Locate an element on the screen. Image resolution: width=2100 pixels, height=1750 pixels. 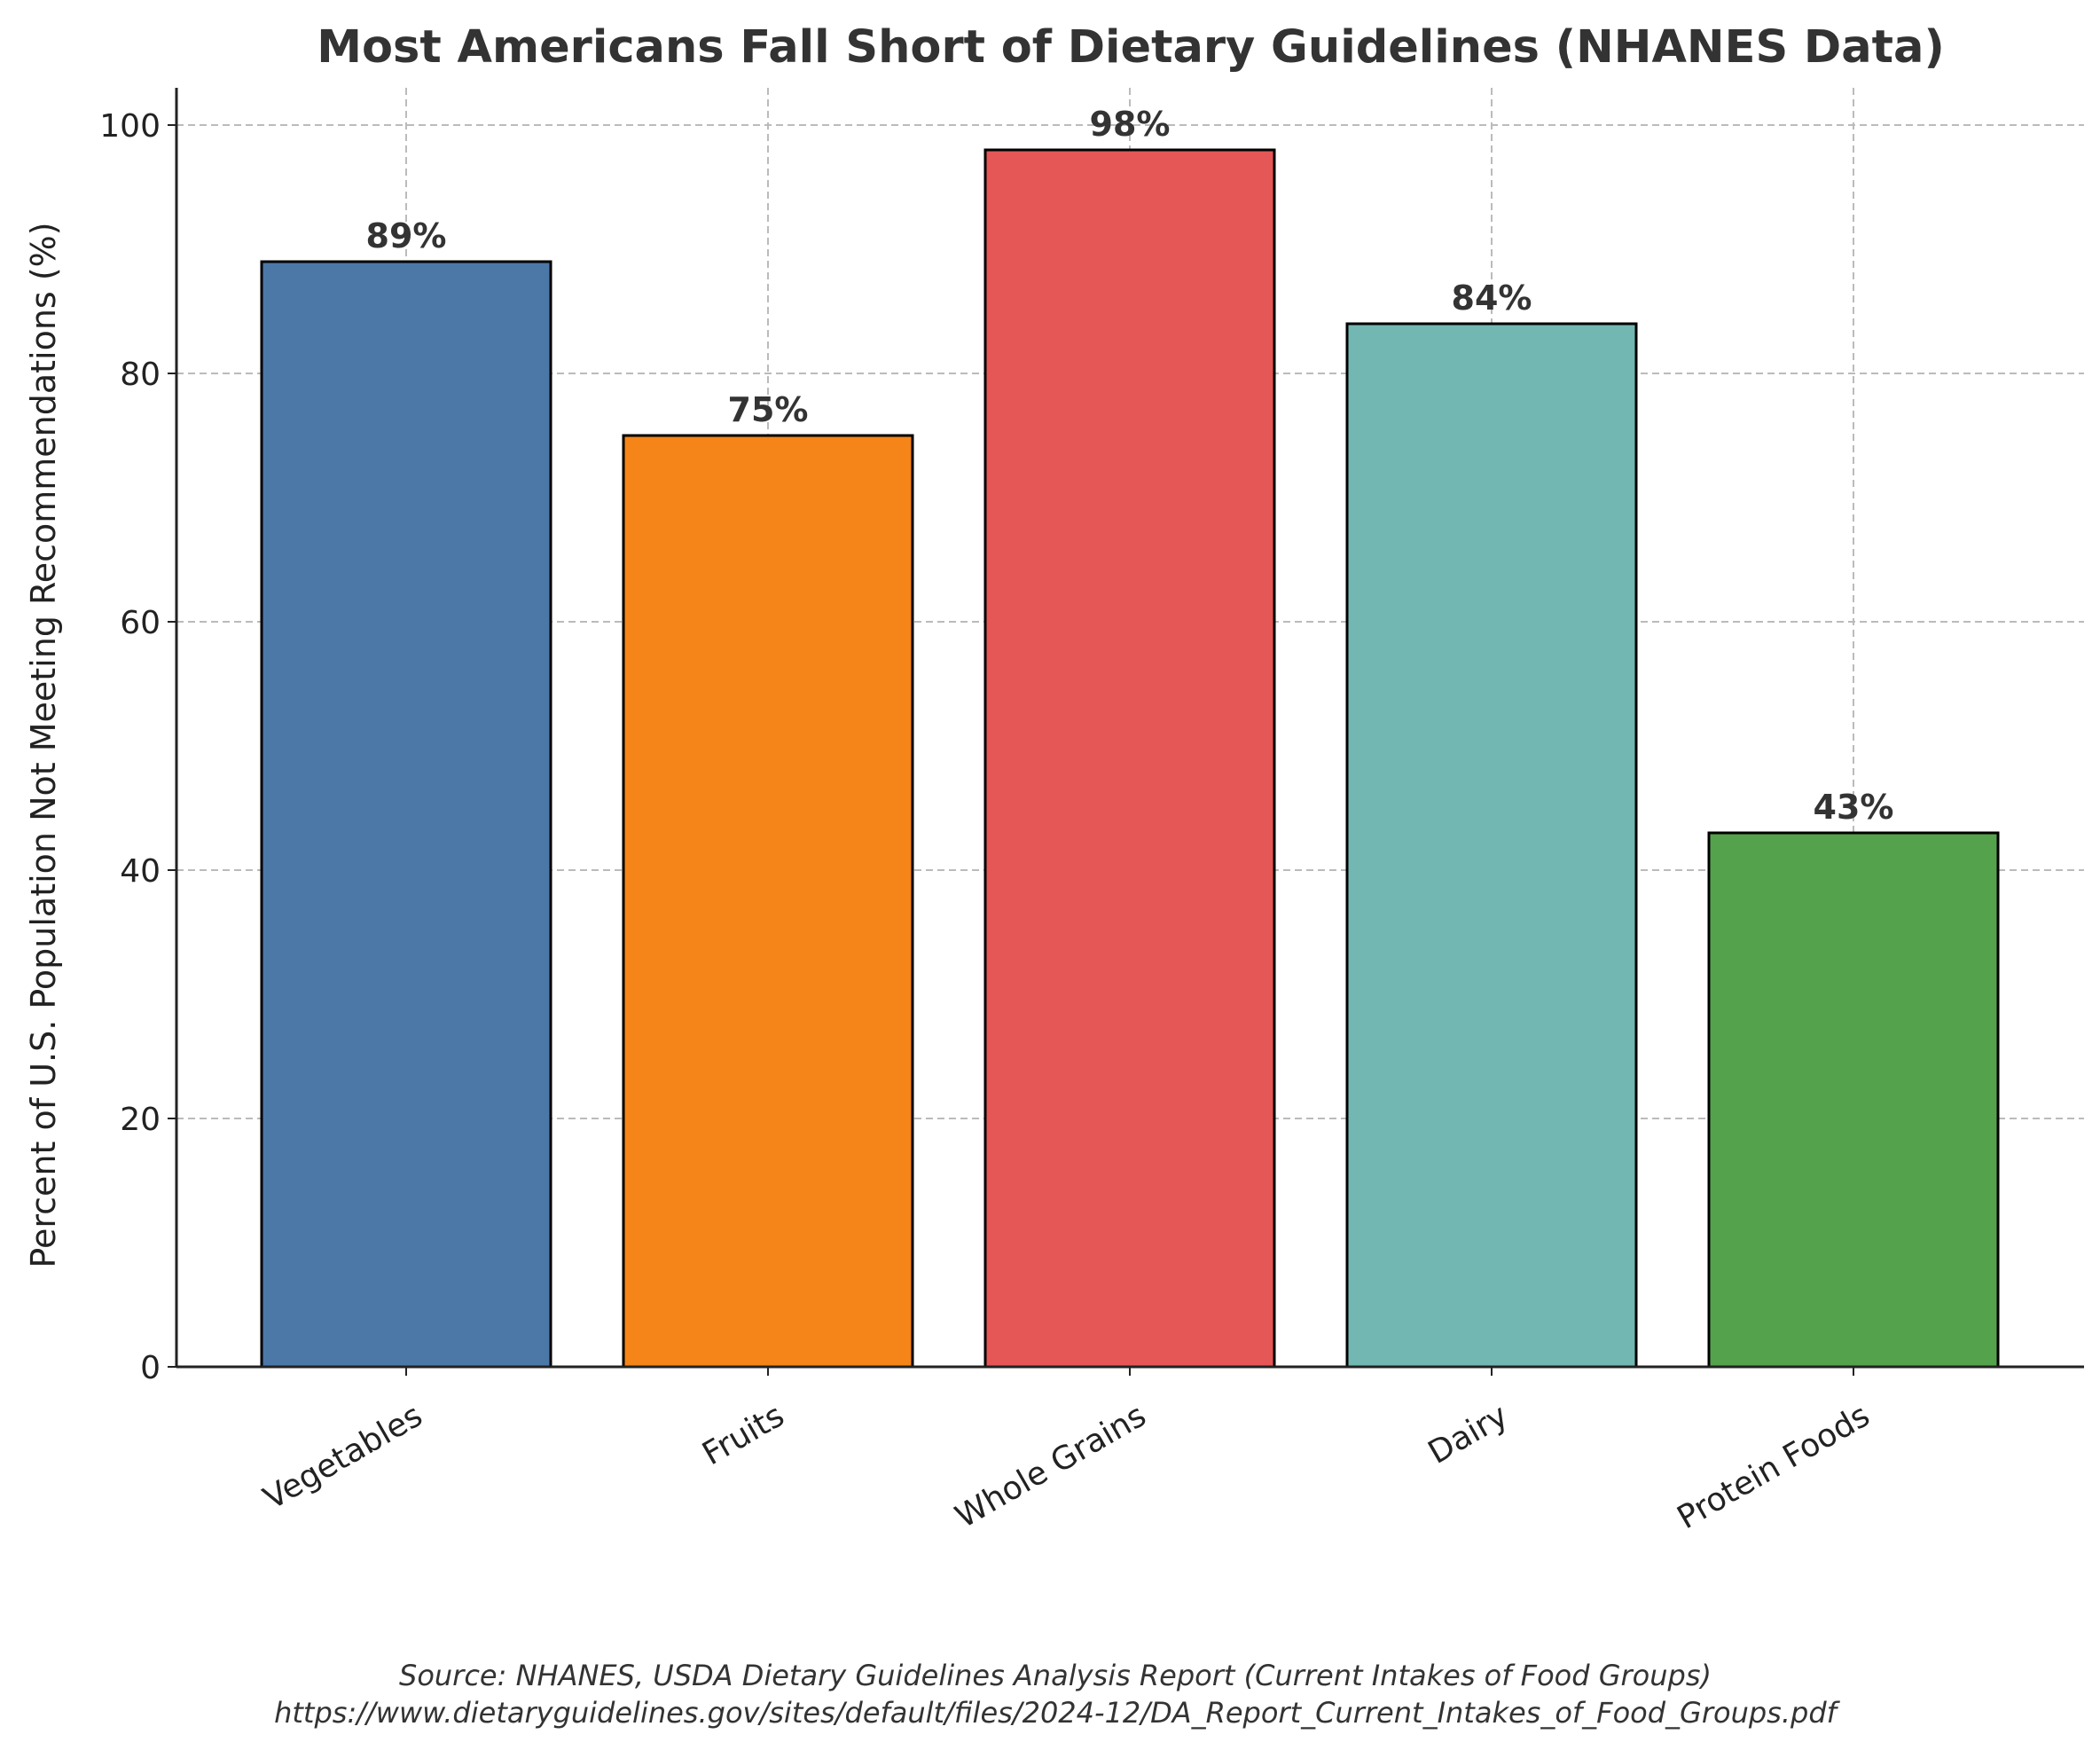
bar-fruits is located at coordinates (768, 901).